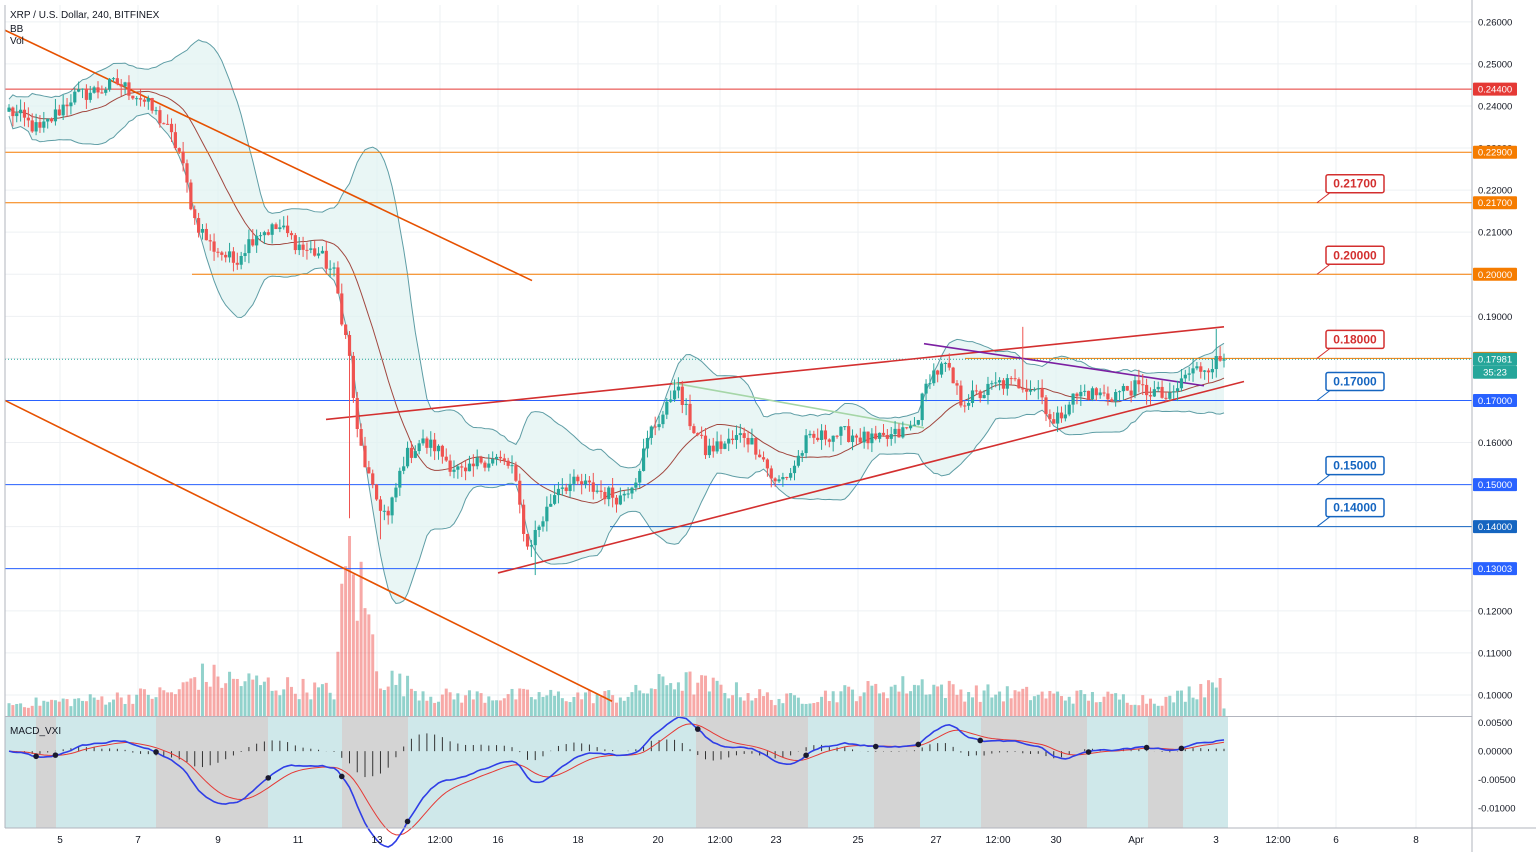 The image size is (1536, 857). I want to click on price-badge-label: 0.22900, so click(1495, 153).